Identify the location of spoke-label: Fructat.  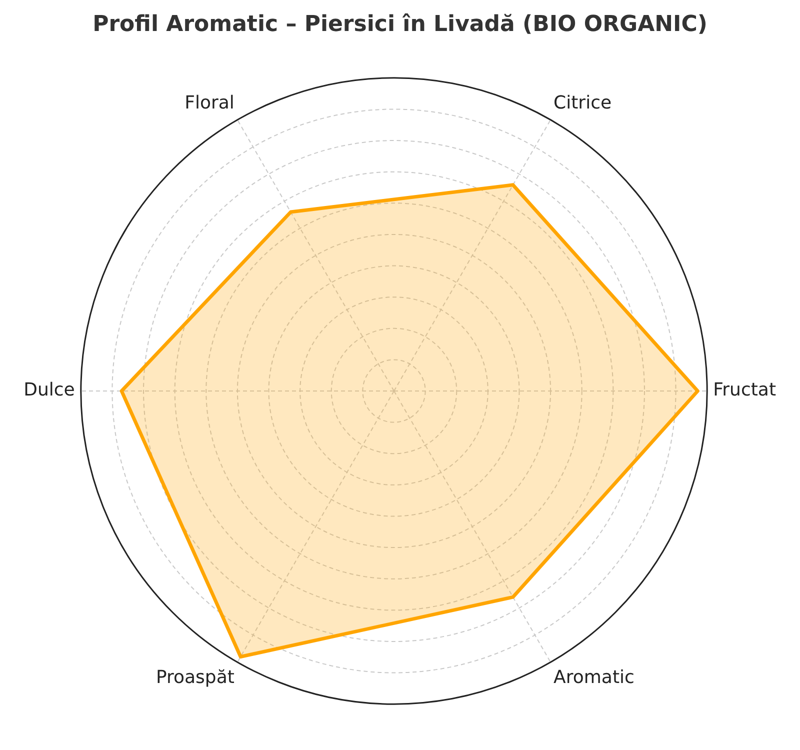
(744, 390).